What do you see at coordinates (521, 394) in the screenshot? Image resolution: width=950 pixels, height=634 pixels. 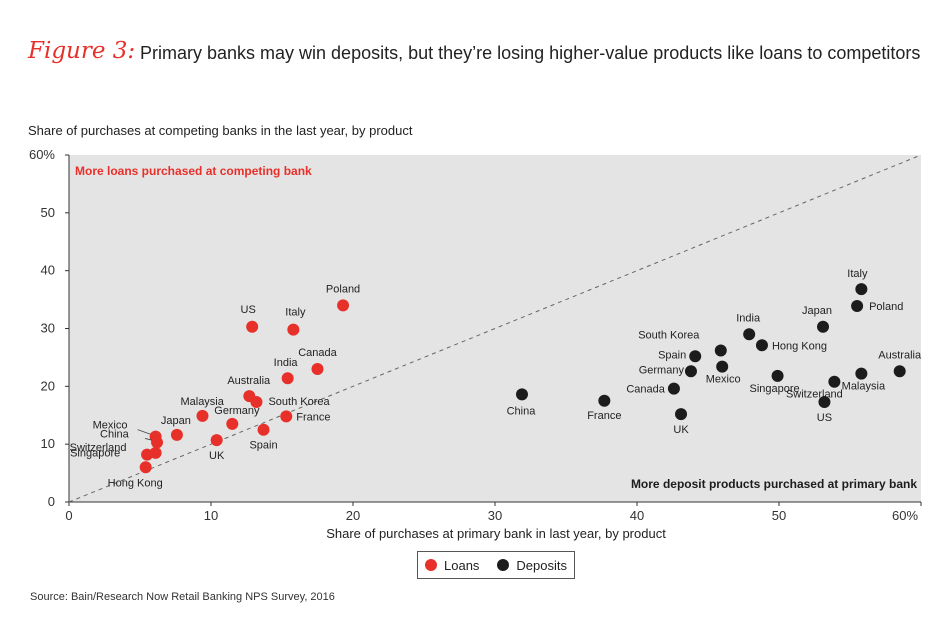 I see `point-deposits-china` at bounding box center [521, 394].